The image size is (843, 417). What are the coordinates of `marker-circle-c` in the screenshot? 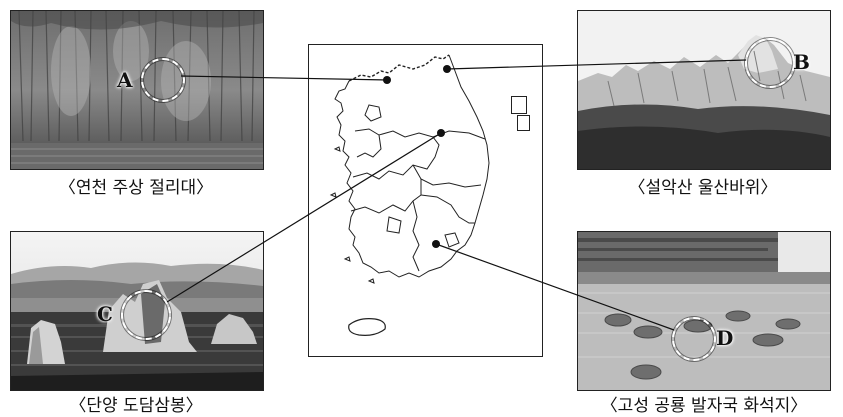 It's located at (146, 315).